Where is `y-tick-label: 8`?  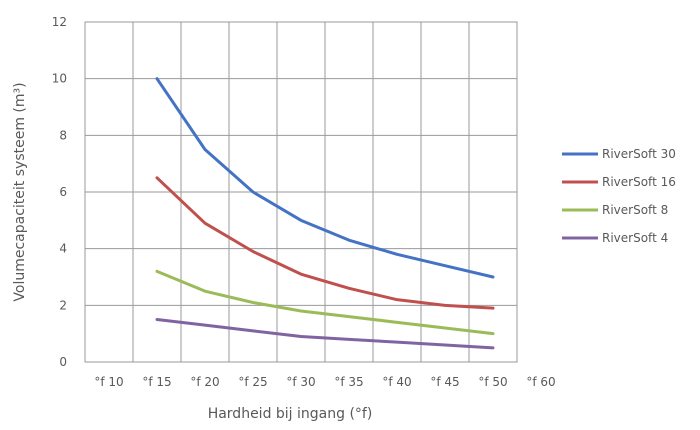
y-tick-label: 8 is located at coordinates (63, 135).